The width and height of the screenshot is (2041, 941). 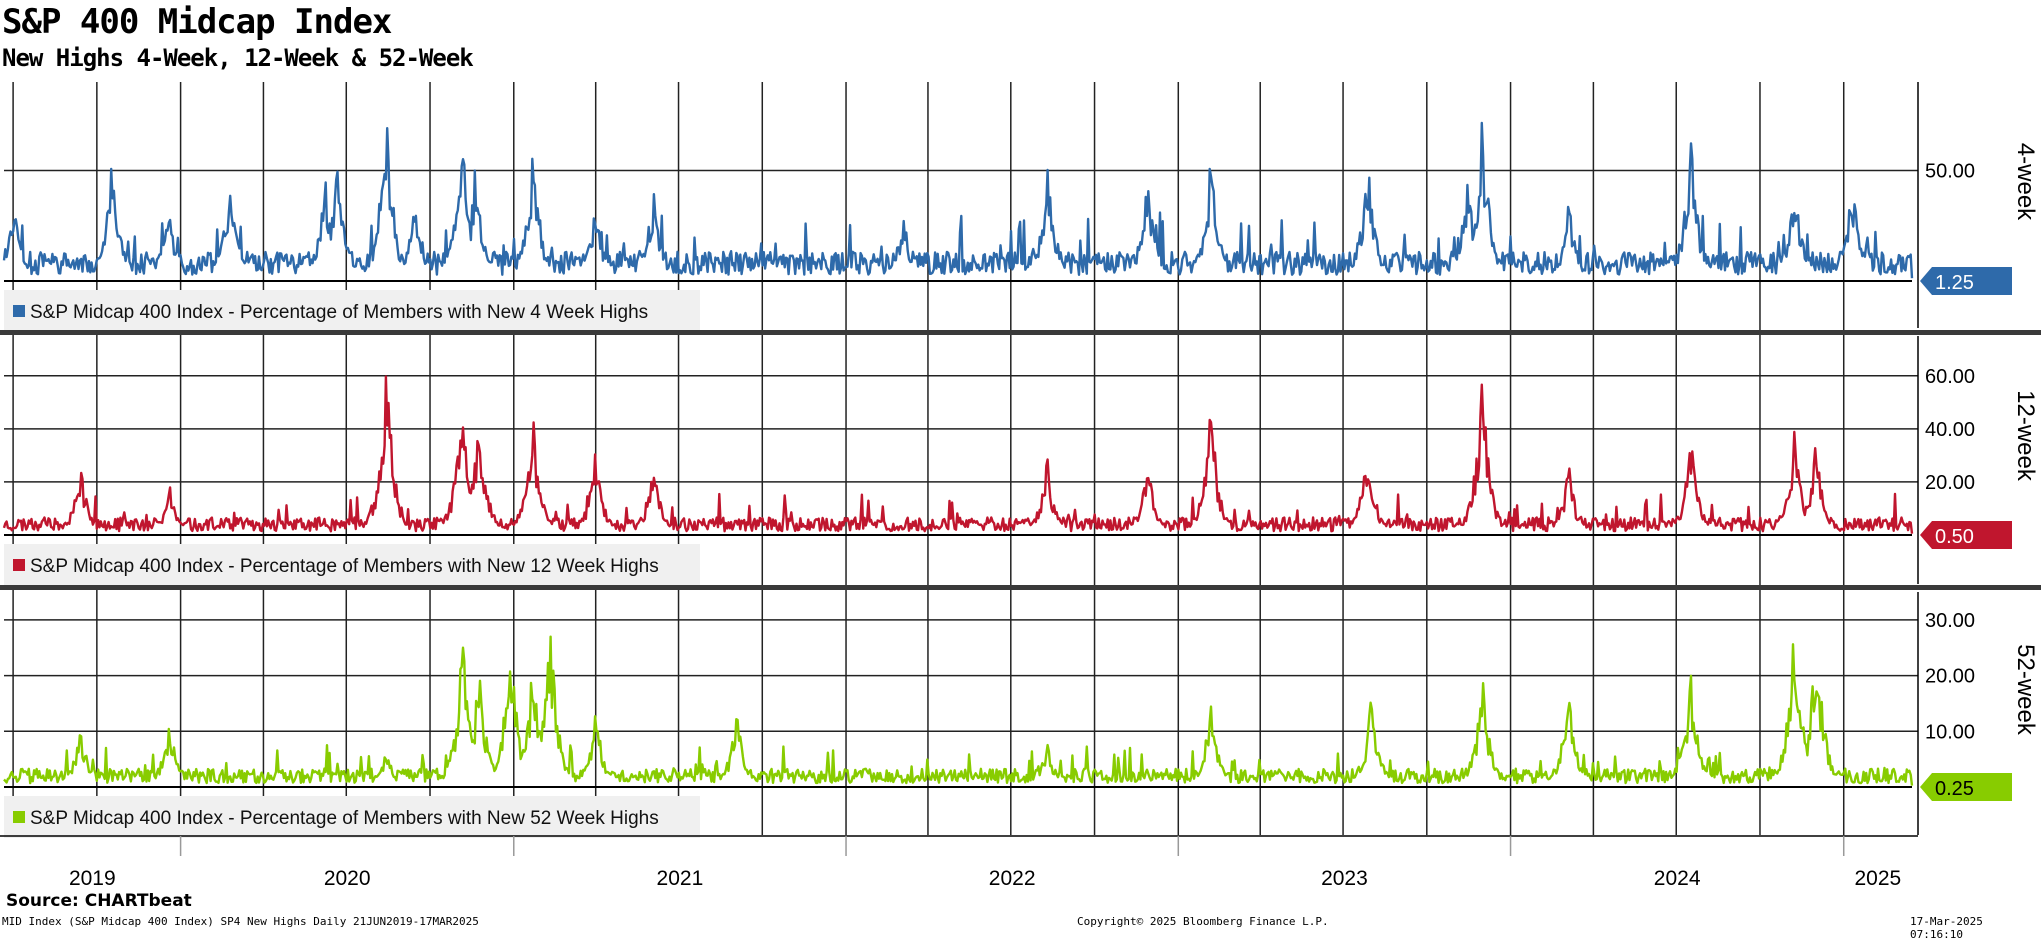 What do you see at coordinates (1203, 921) in the screenshot?
I see `copyright-note: Copyright© 2025 Bloomberg Finance L.P.` at bounding box center [1203, 921].